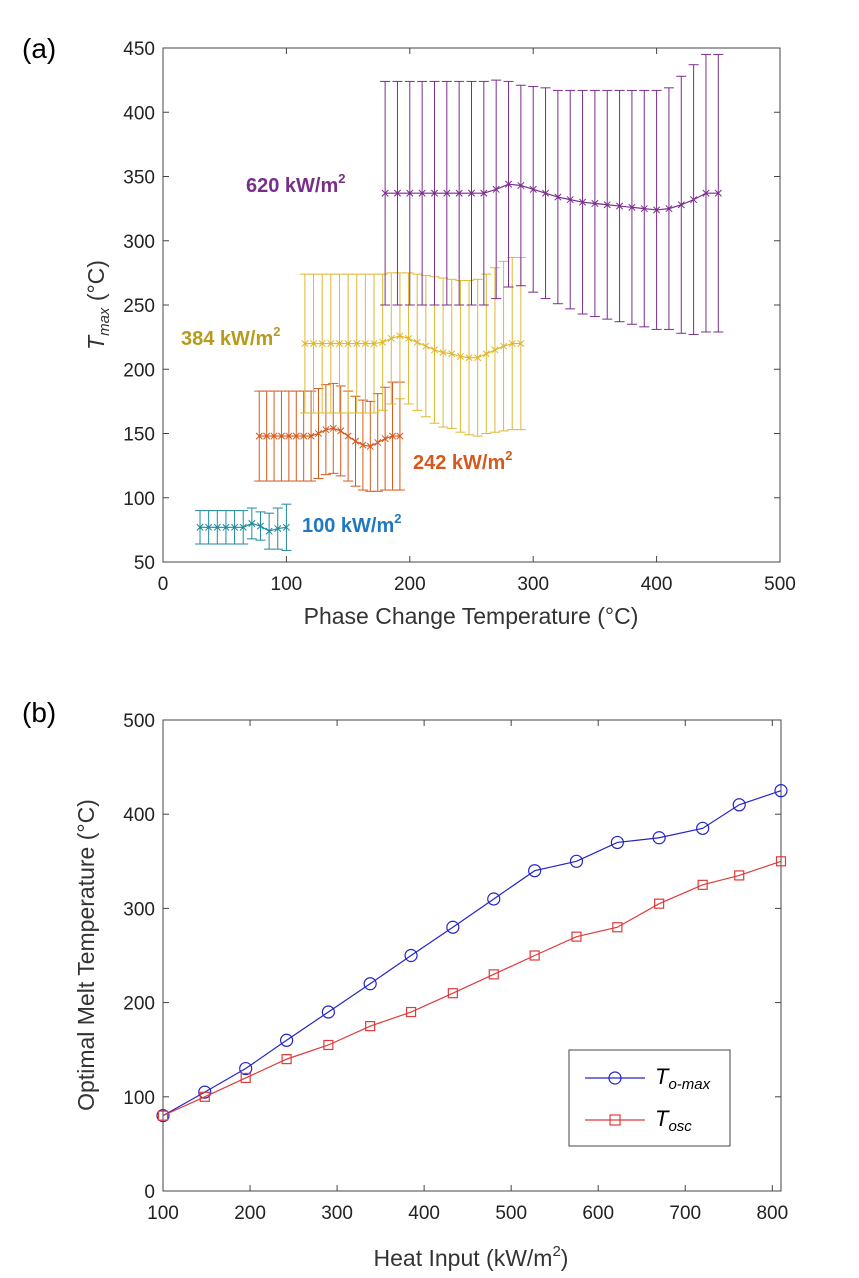 This screenshot has height=1278, width=859. What do you see at coordinates (139, 49) in the screenshot?
I see `panel-a-y-tick-label: 450` at bounding box center [139, 49].